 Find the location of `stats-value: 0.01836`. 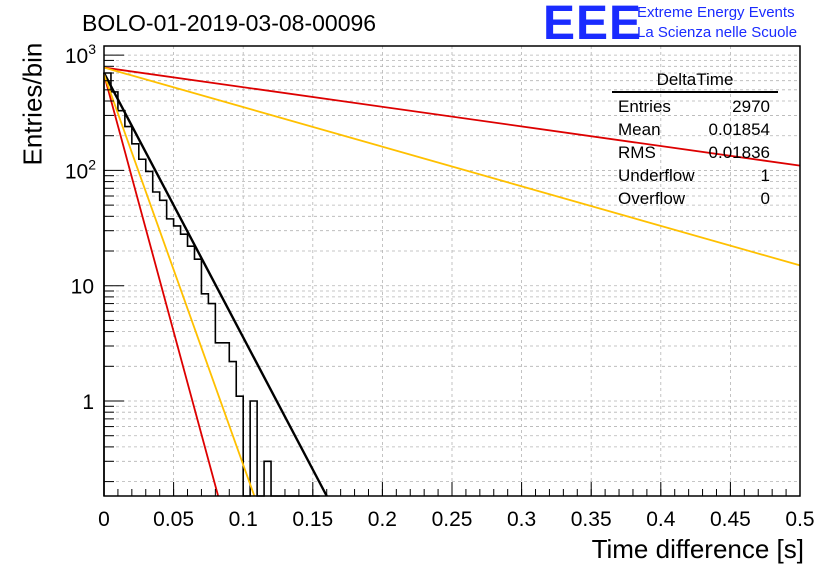

stats-value: 0.01836 is located at coordinates (739, 152).